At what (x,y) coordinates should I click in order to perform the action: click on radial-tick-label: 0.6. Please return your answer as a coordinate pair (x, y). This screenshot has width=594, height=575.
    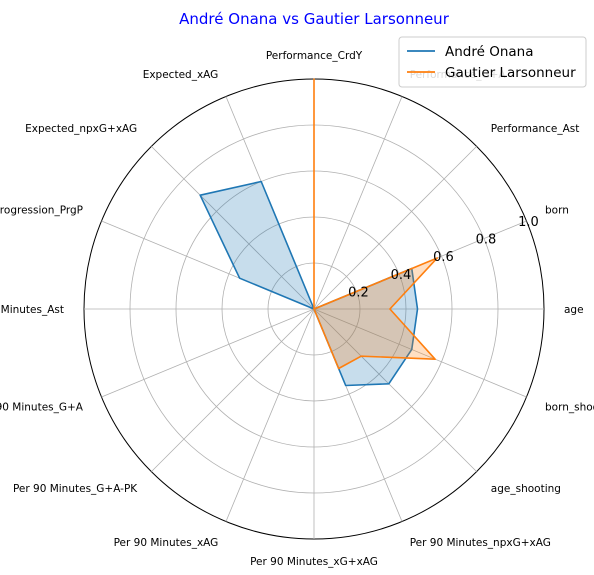
    Looking at the image, I should click on (443, 257).